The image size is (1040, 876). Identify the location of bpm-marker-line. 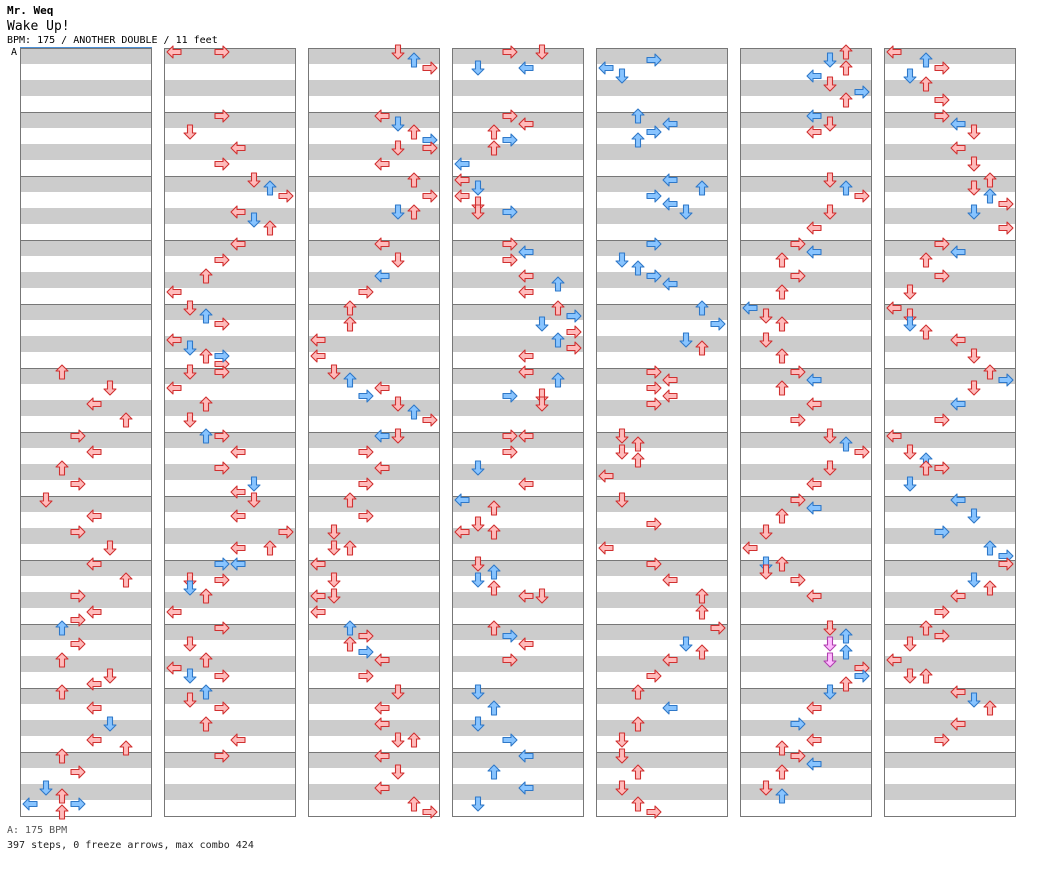
(86, 47).